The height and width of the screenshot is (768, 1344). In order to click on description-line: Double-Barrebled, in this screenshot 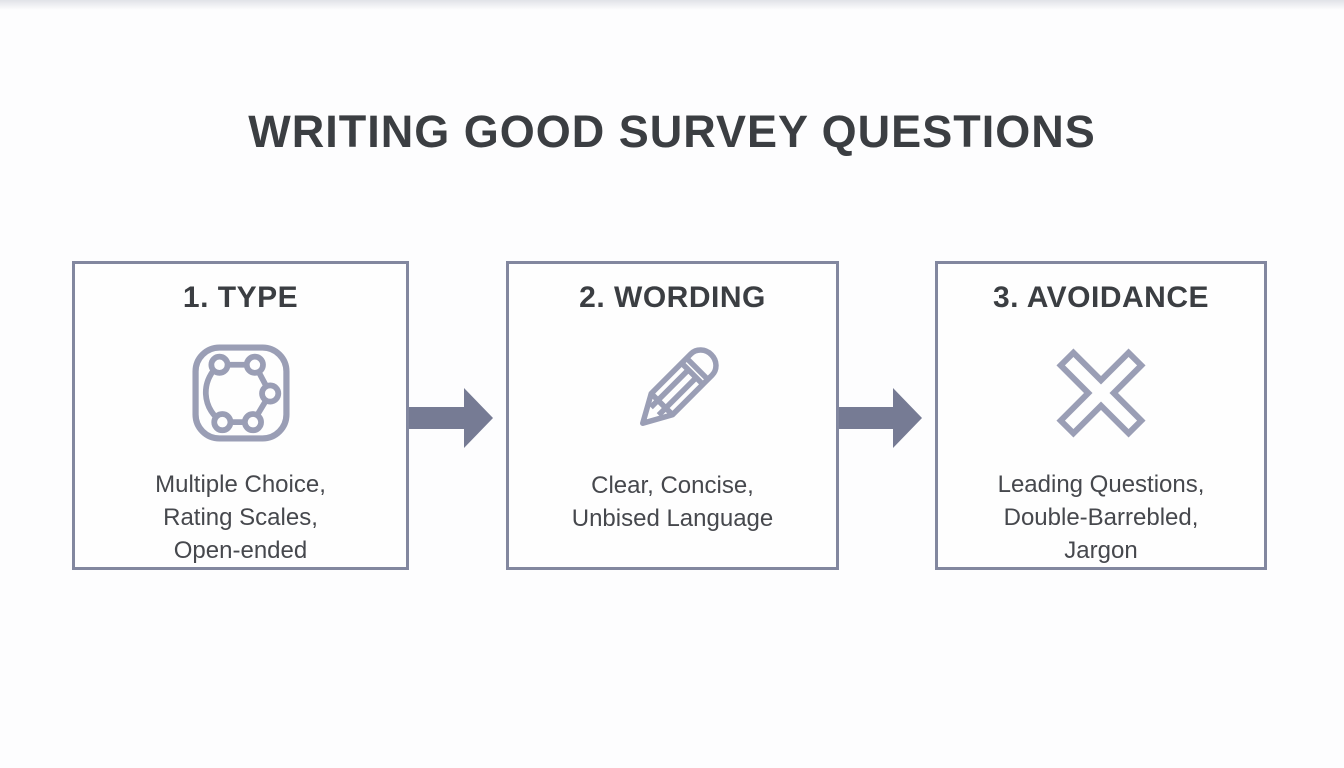, I will do `click(1101, 517)`.